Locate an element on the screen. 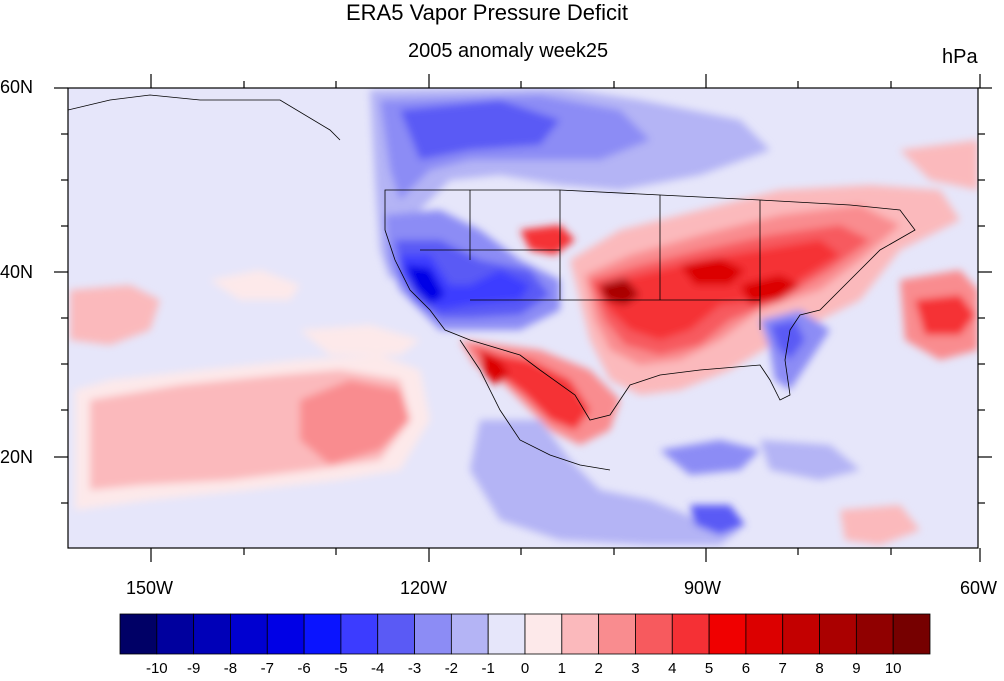  colorbar-label: -4 is located at coordinates (378, 668).